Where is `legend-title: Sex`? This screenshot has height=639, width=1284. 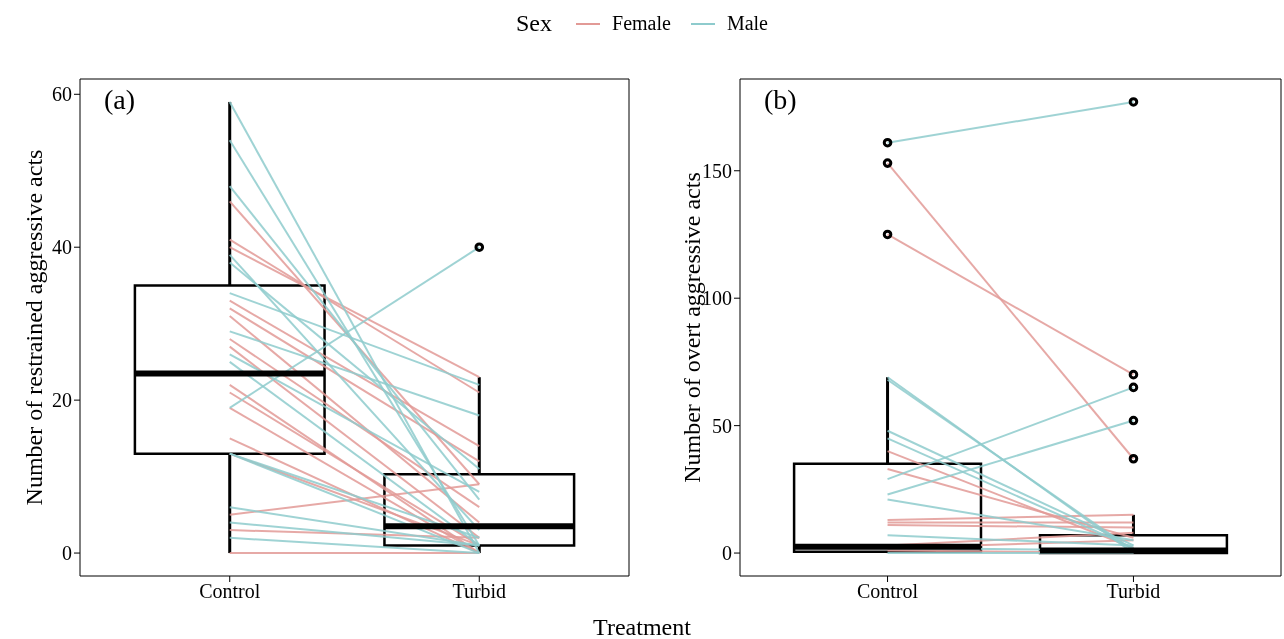 legend-title: Sex is located at coordinates (534, 23).